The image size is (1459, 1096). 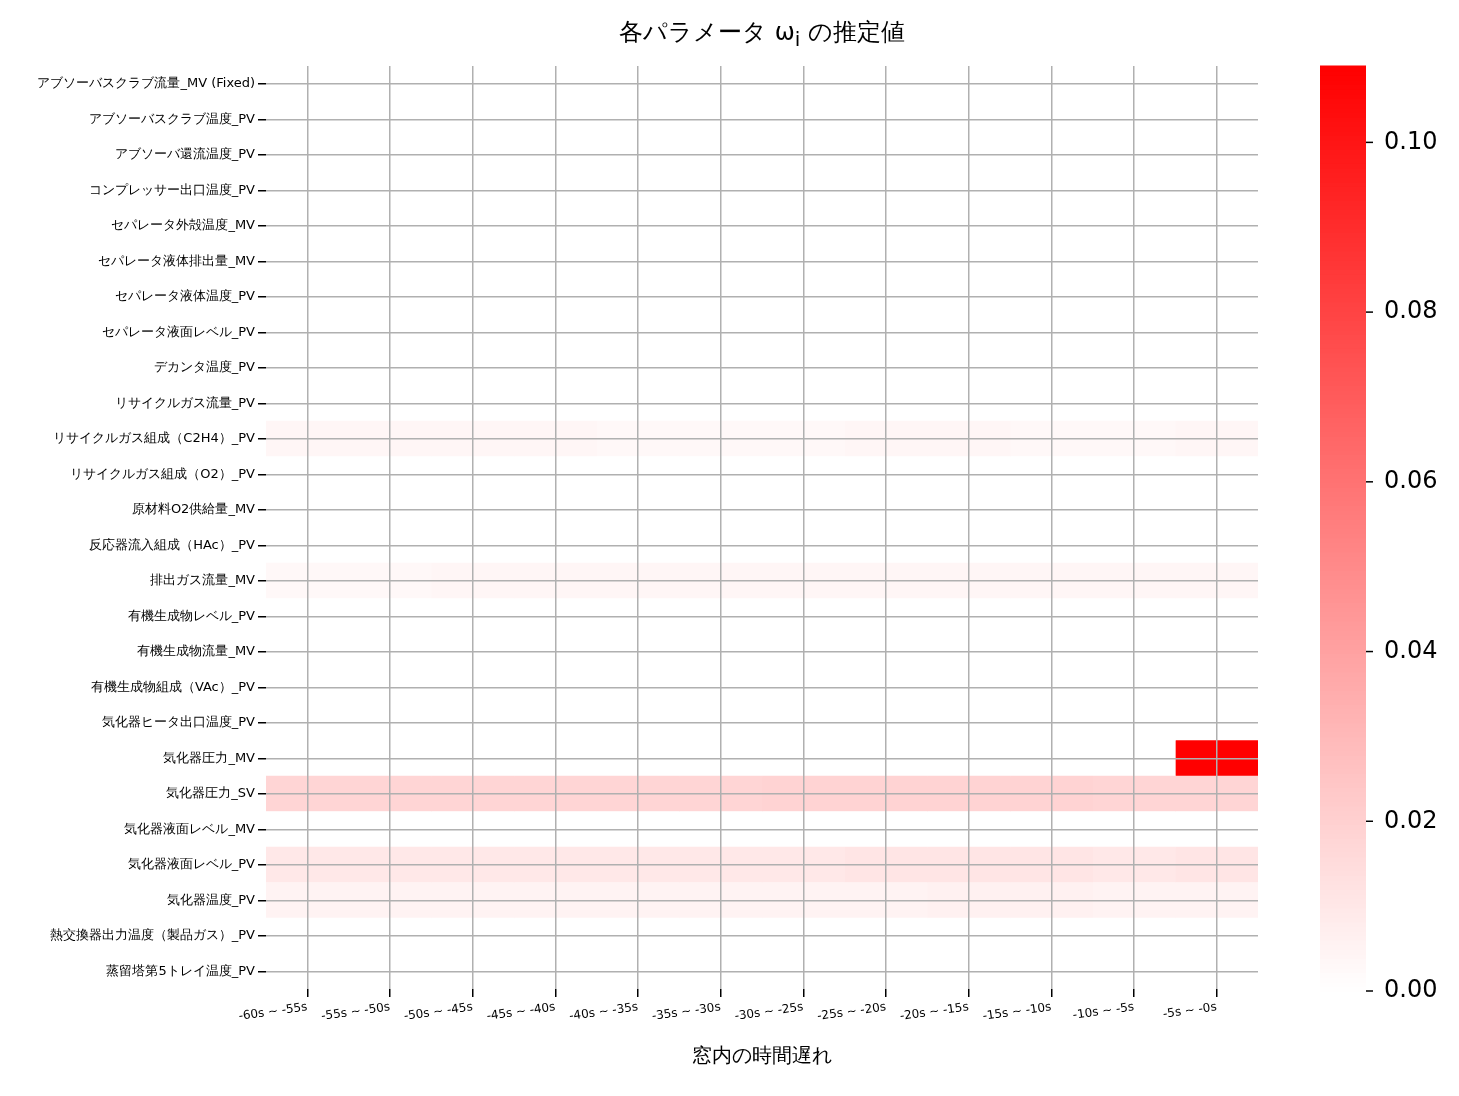 What do you see at coordinates (172, 544) in the screenshot?
I see `y-tick-label: 反応器流入組成（HAc）_PV` at bounding box center [172, 544].